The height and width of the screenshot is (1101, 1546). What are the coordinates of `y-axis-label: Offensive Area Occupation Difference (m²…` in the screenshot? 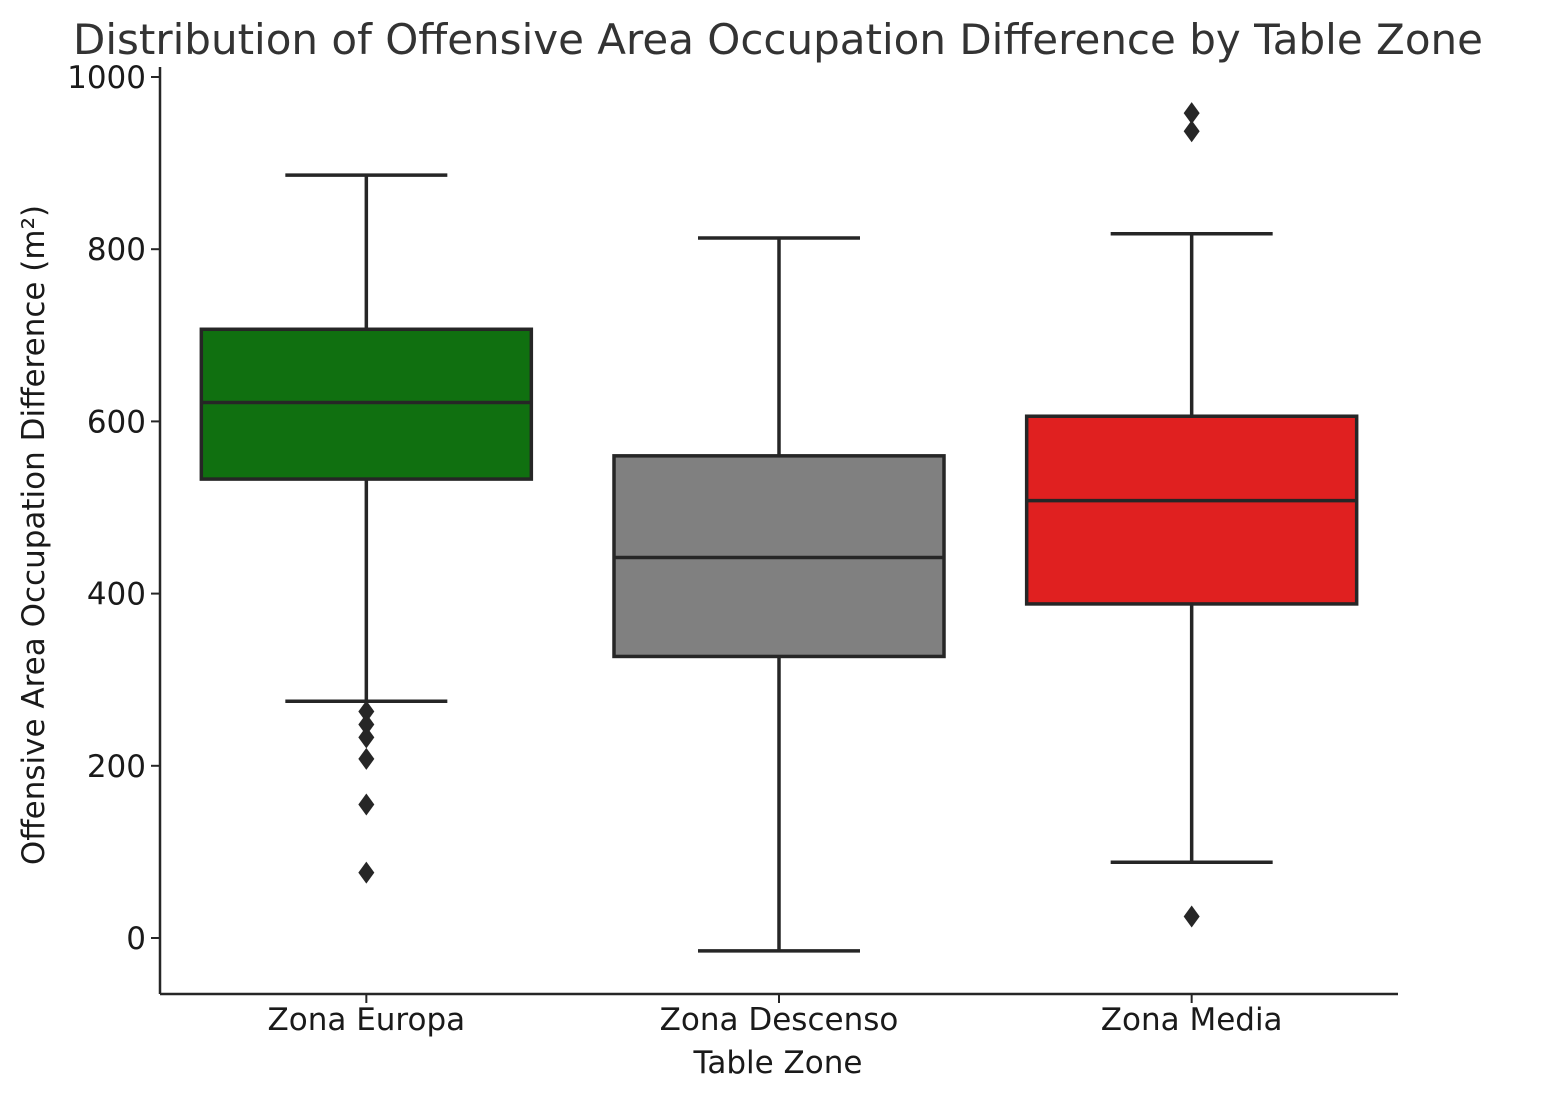 It's located at (34, 535).